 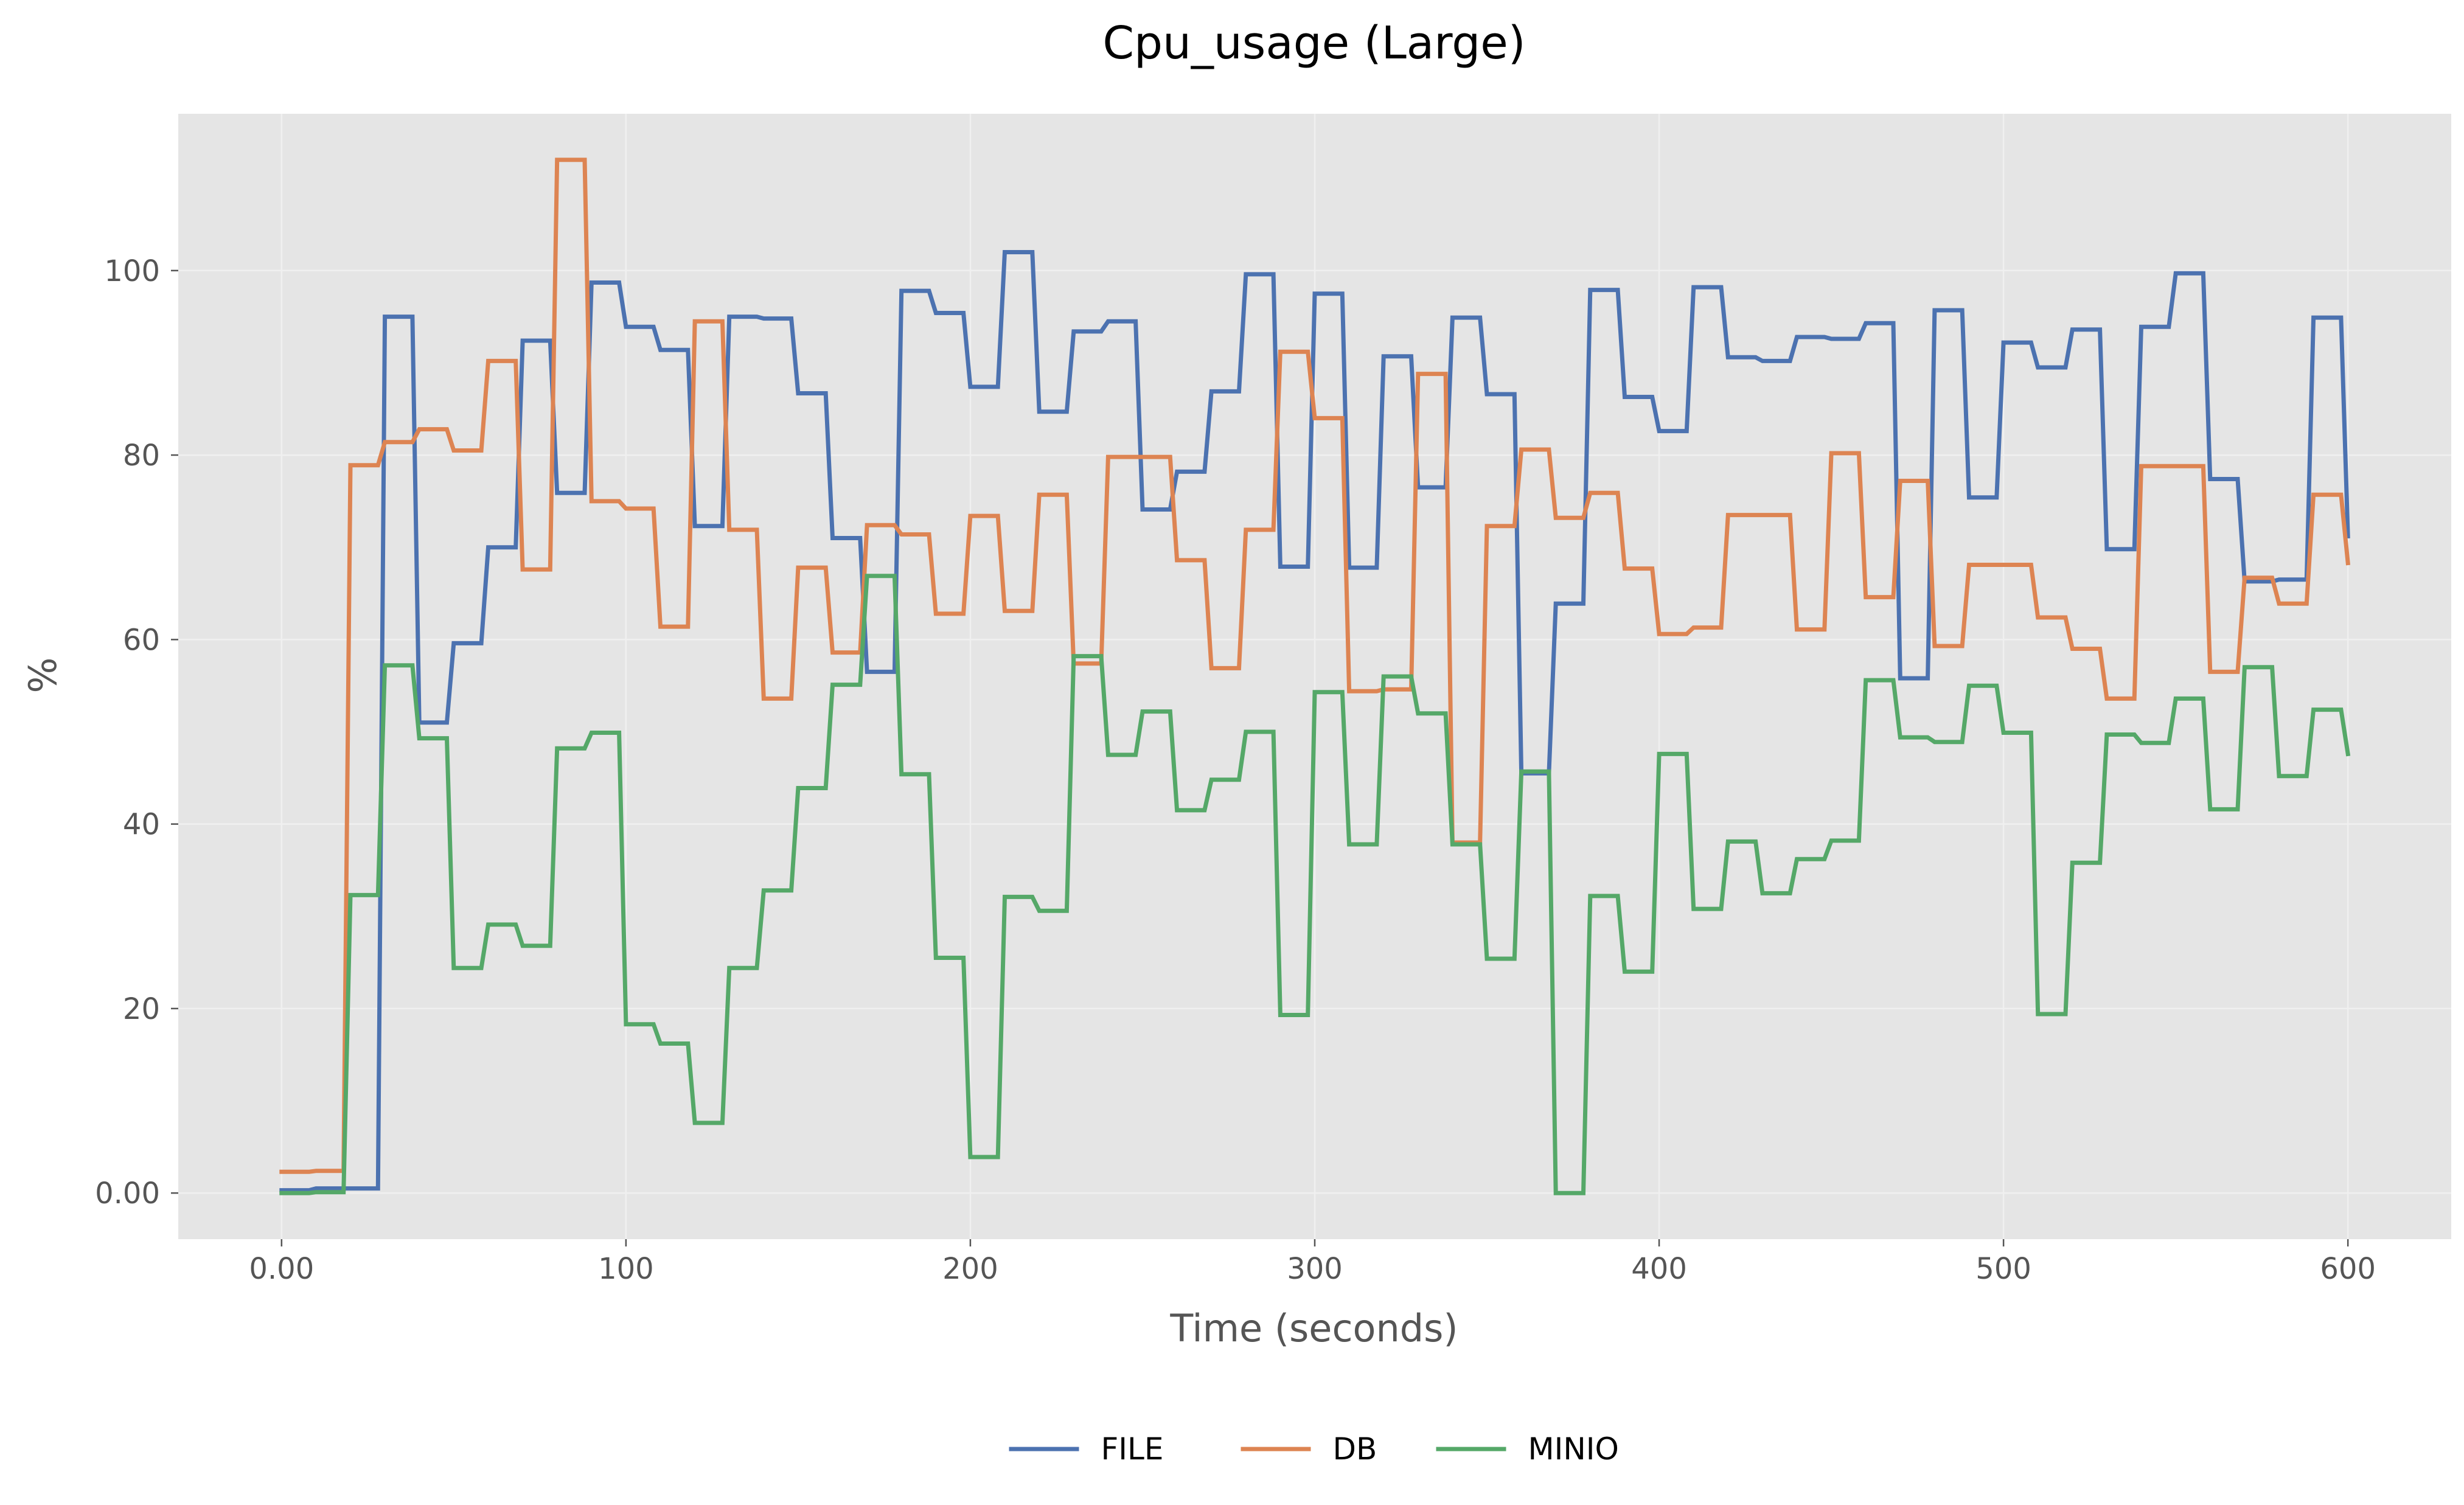 What do you see at coordinates (1573, 1449) in the screenshot?
I see `legend-label: MINIO` at bounding box center [1573, 1449].